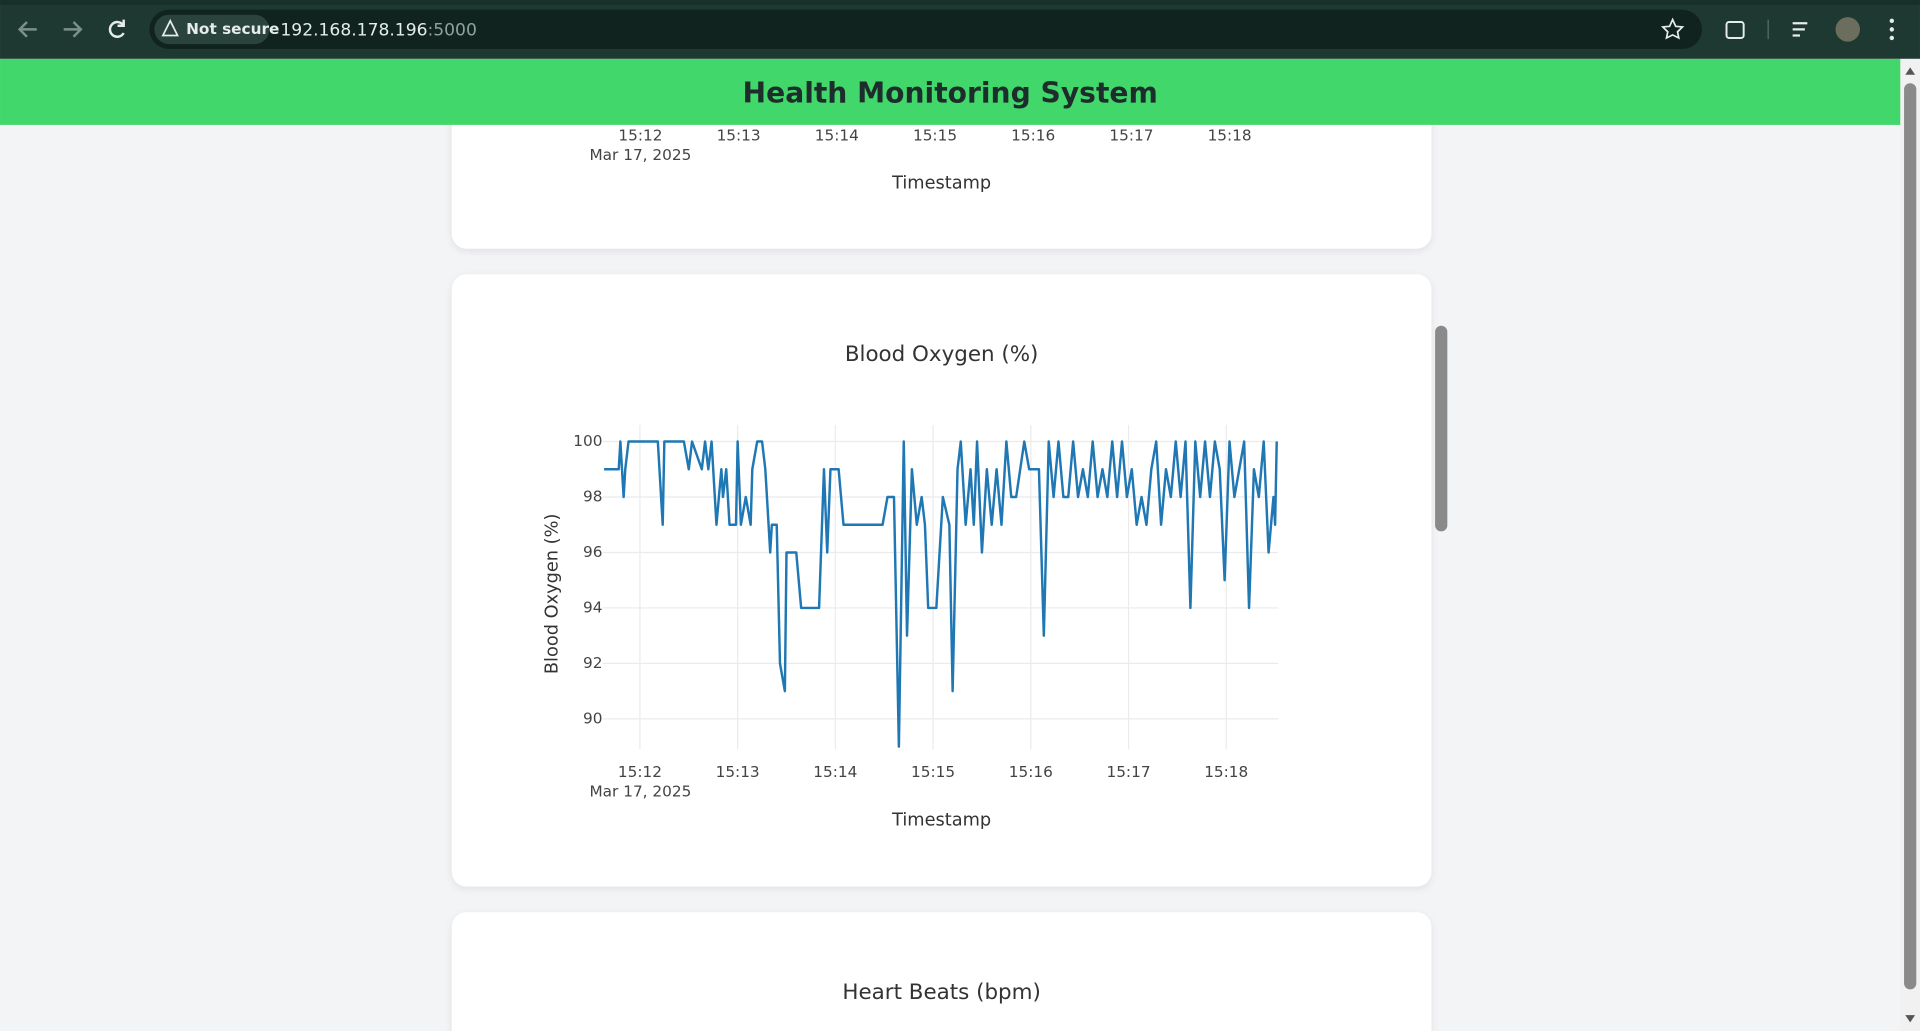  Describe the element at coordinates (592, 496) in the screenshot. I see `y-tick-label: 98` at that location.